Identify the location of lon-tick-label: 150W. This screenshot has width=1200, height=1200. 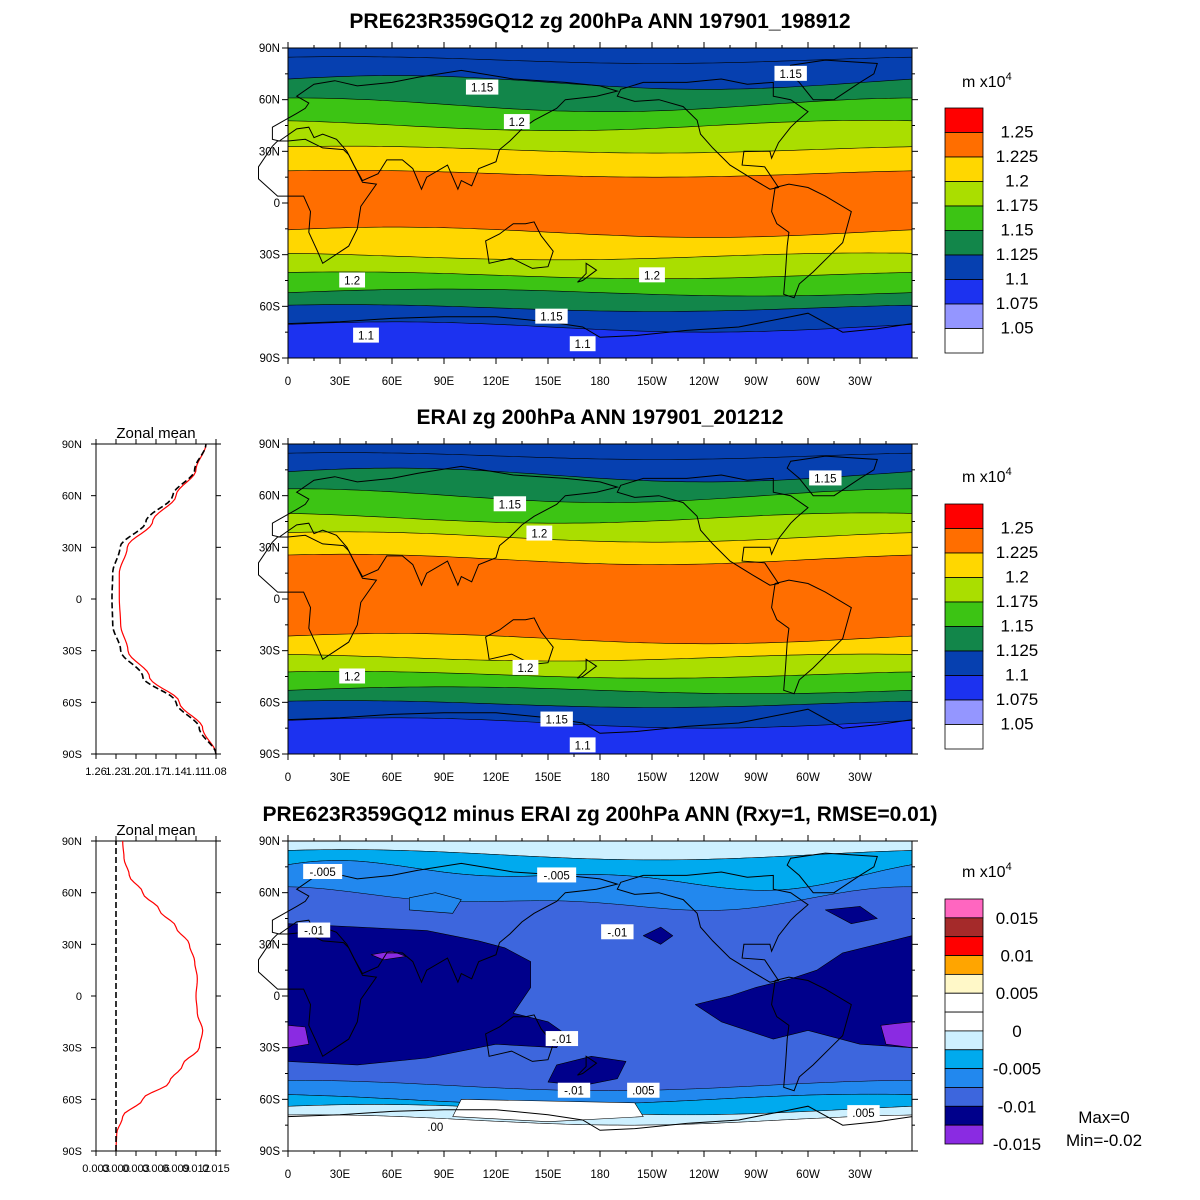
(652, 778).